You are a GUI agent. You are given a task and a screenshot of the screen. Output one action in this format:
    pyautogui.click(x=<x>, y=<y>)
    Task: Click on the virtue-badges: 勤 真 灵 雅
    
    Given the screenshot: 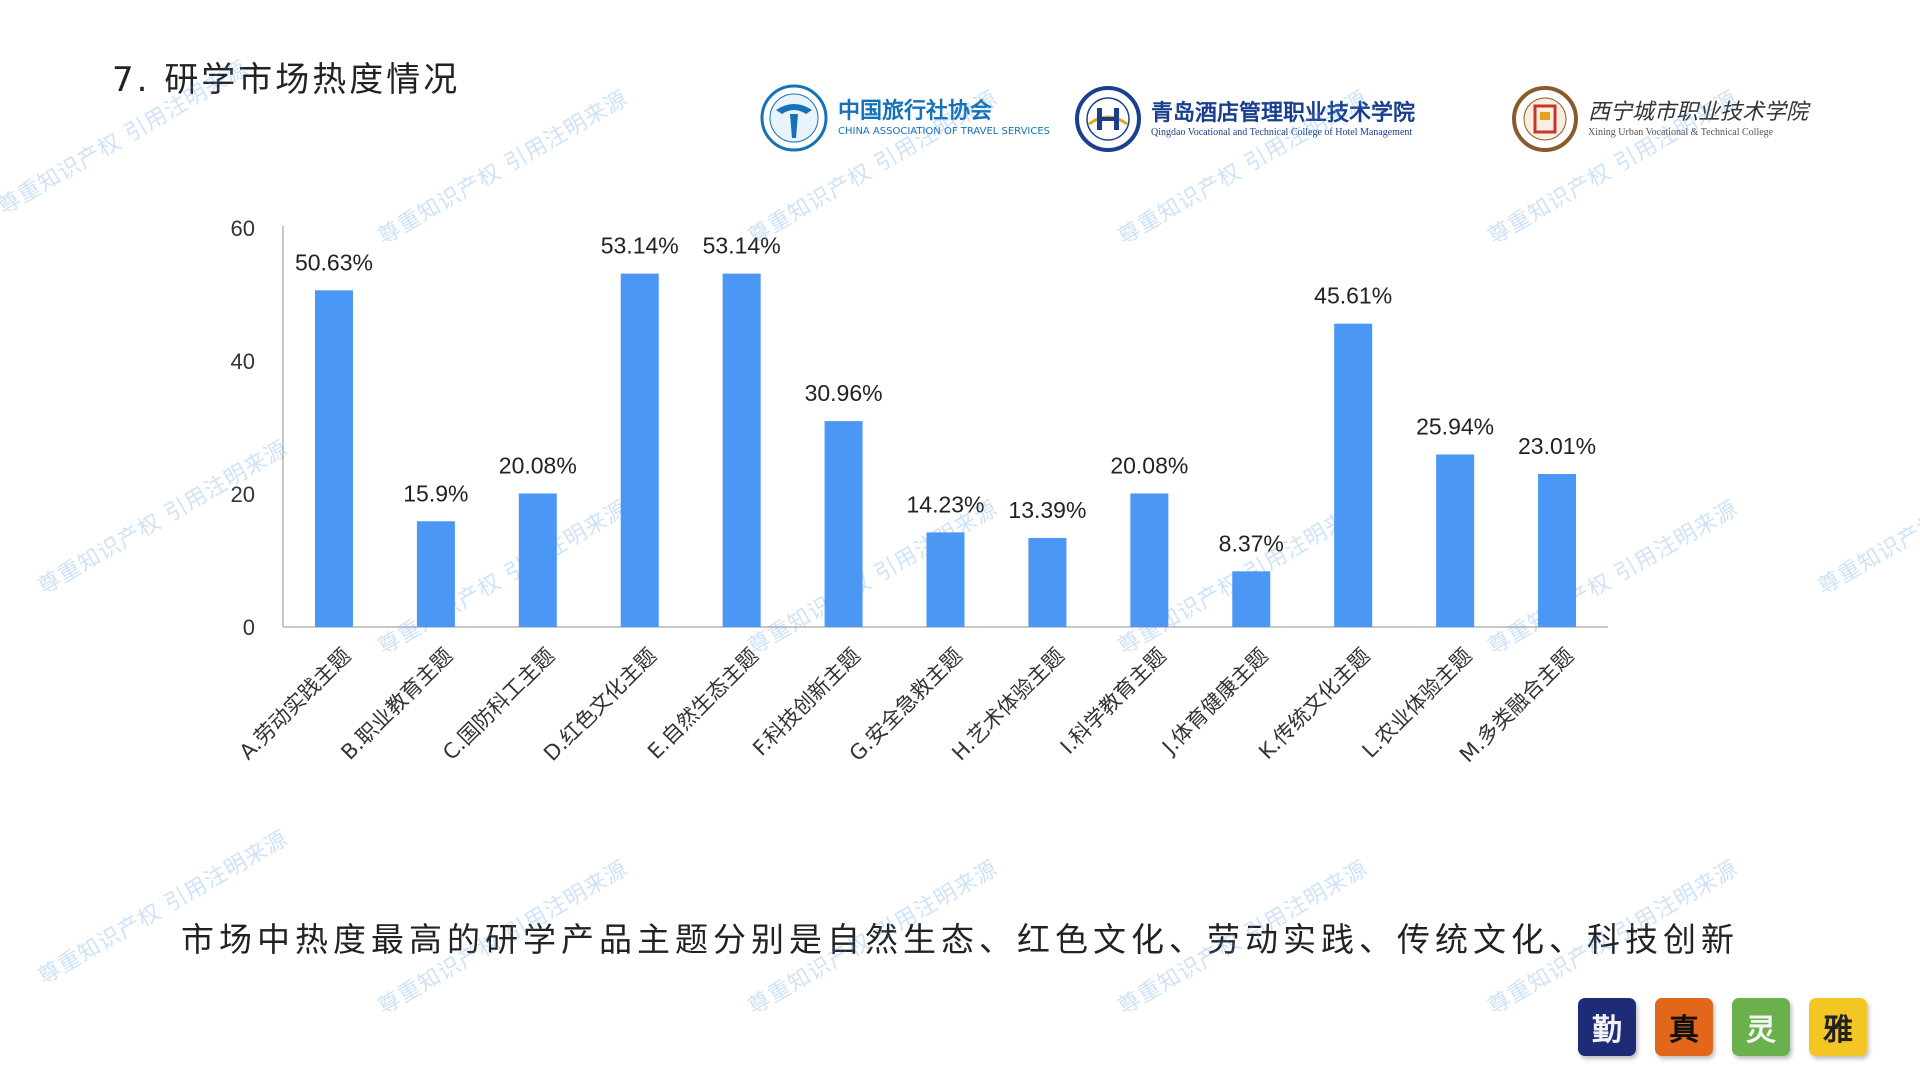 What is the action you would take?
    pyautogui.click(x=1722, y=1027)
    